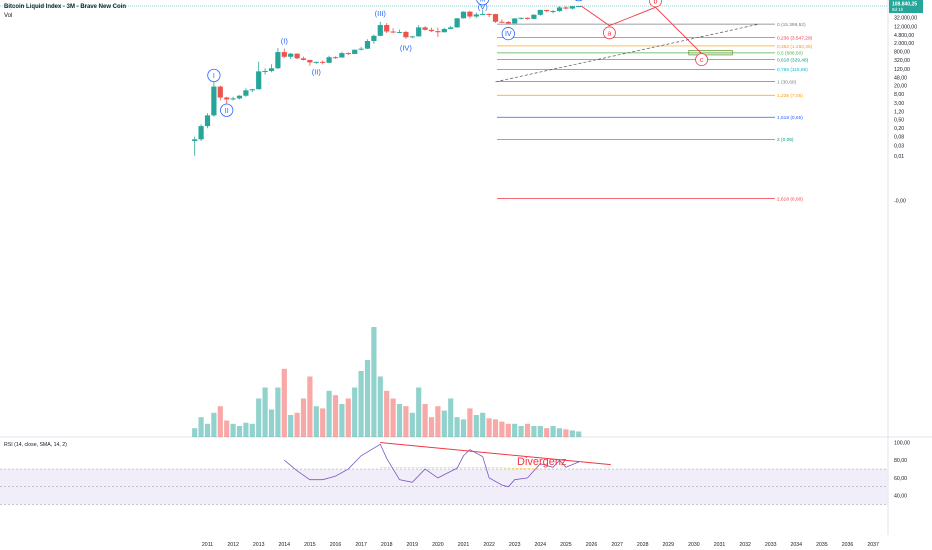 This screenshot has width=932, height=550. I want to click on time-tick-label: 2035, so click(822, 545).